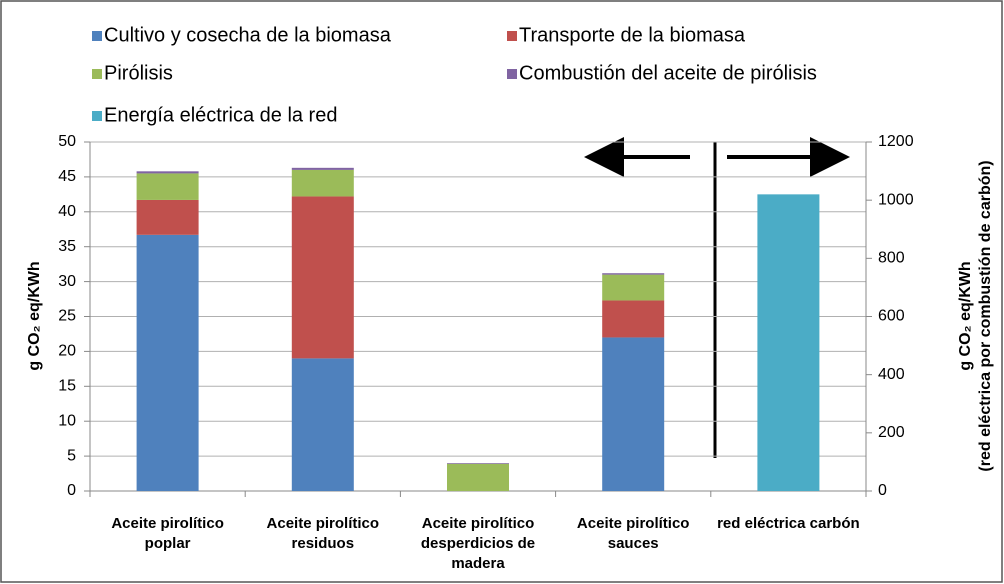 The height and width of the screenshot is (584, 1004). Describe the element at coordinates (67, 176) in the screenshot. I see `y-tick-label: 45` at that location.